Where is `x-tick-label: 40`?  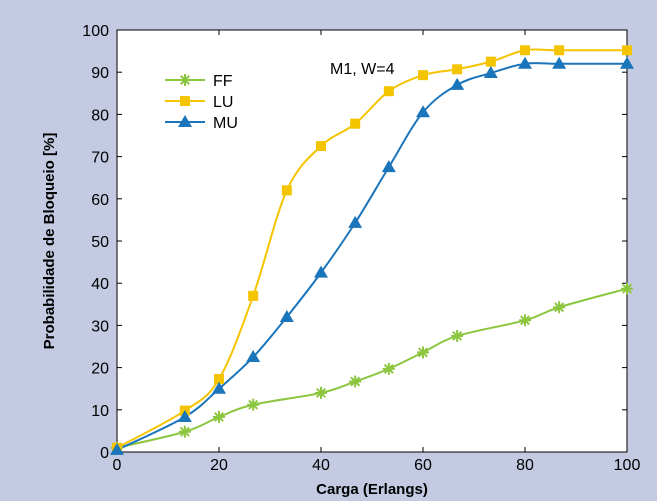 x-tick-label: 40 is located at coordinates (321, 465).